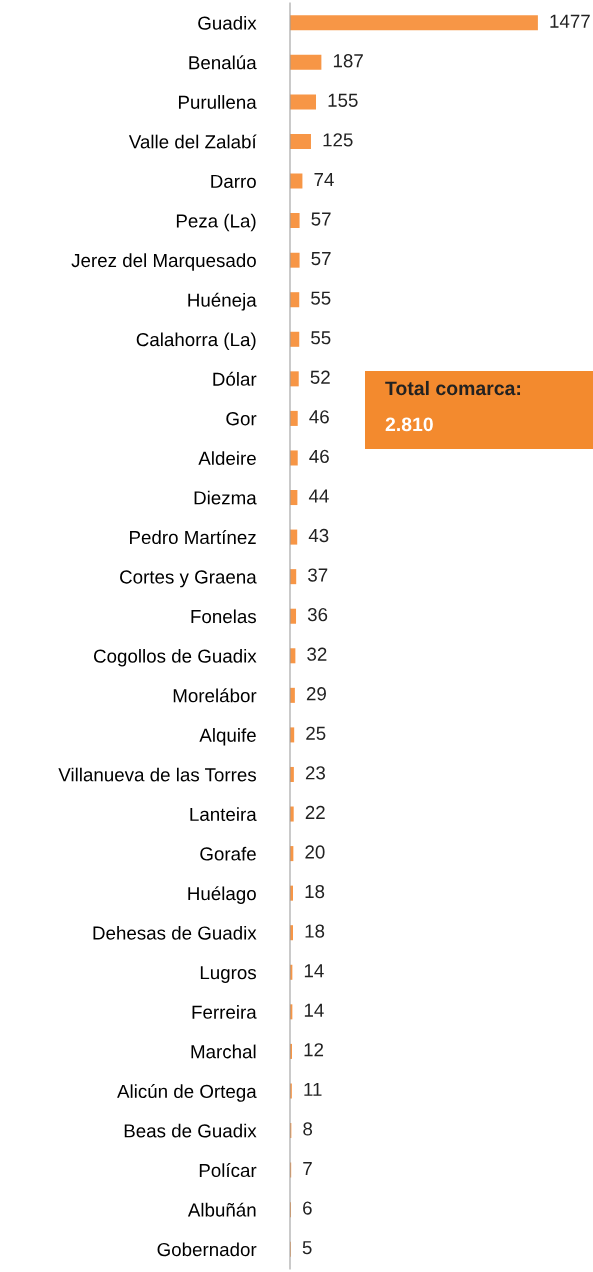 This screenshot has width=593, height=1272. What do you see at coordinates (227, 22) in the screenshot?
I see `y-tick-label: Guadix` at bounding box center [227, 22].